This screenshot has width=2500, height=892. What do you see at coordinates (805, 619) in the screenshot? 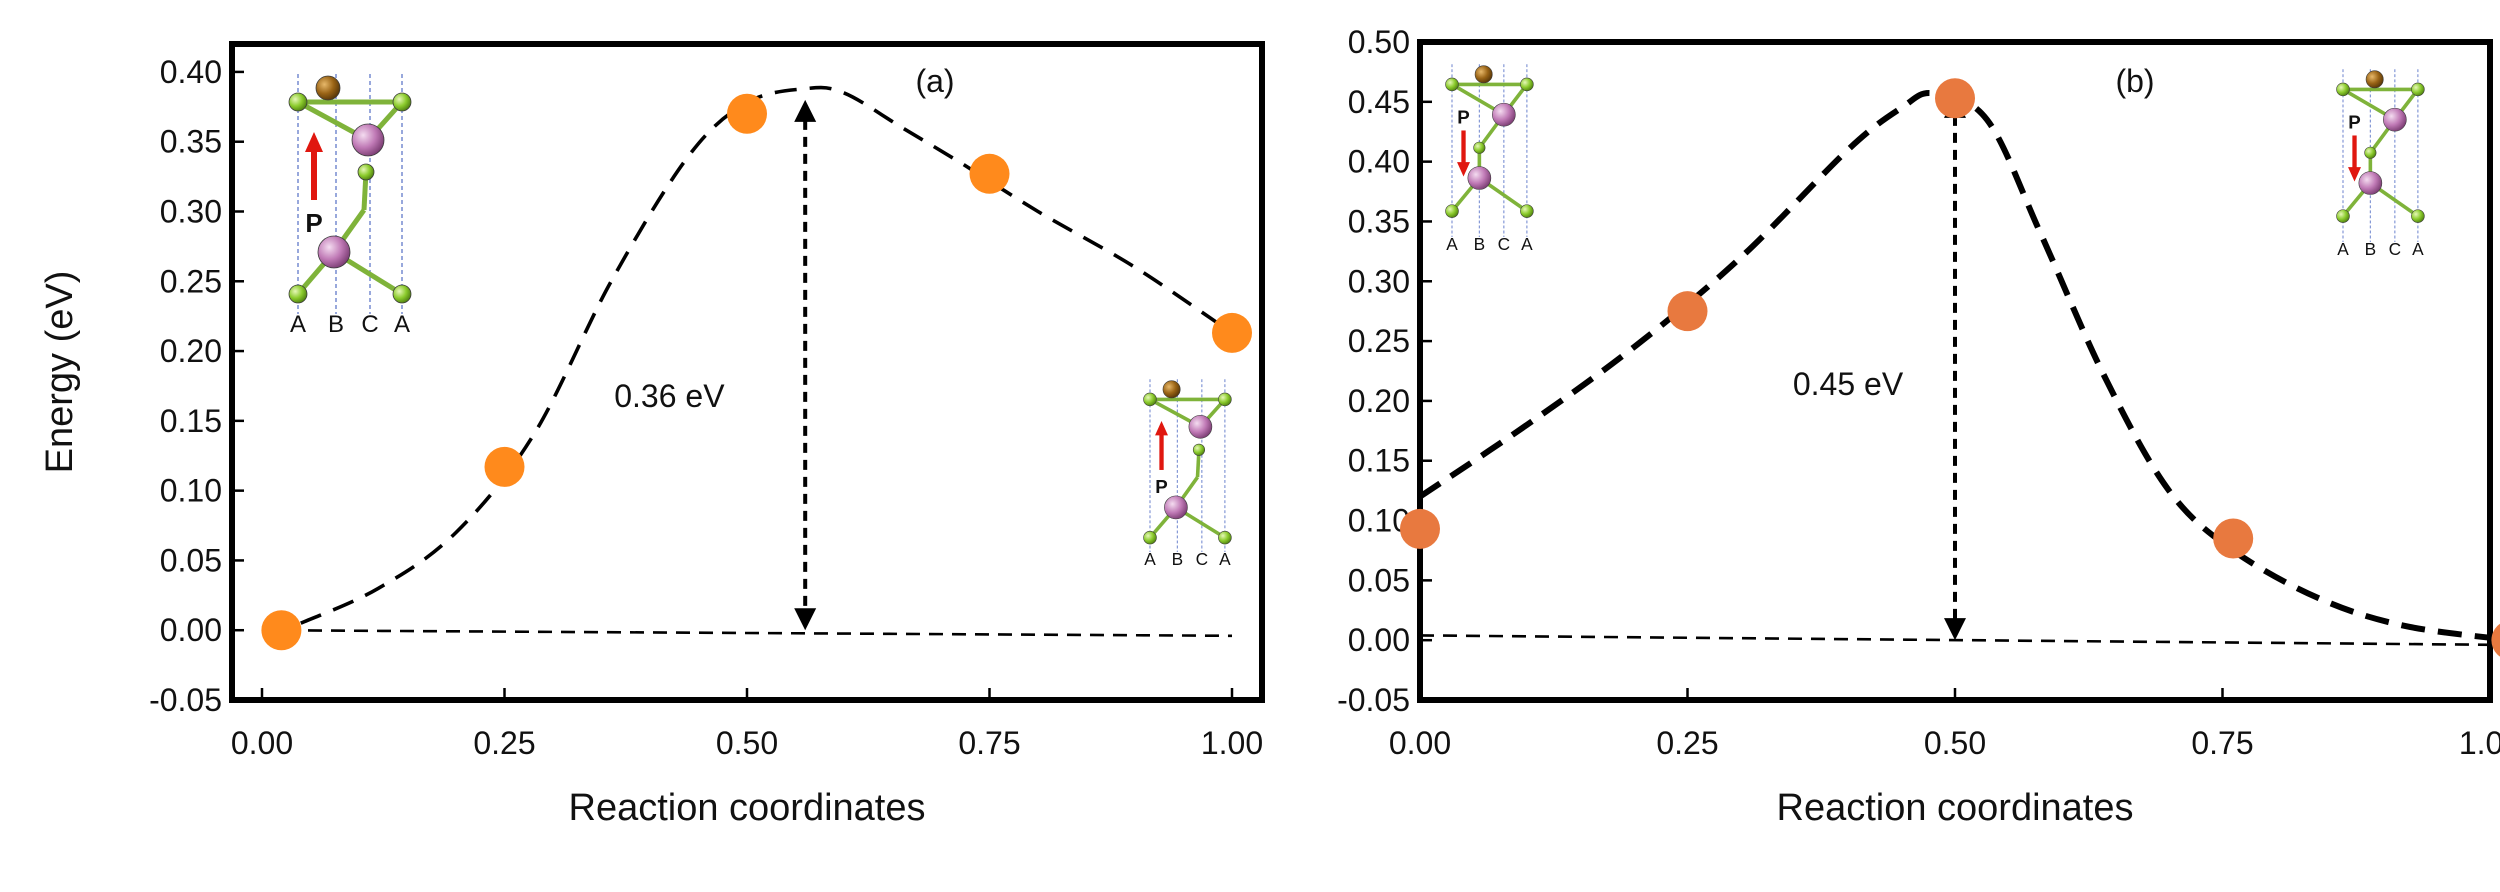
I see `barrier-arrow-down-icon` at bounding box center [805, 619].